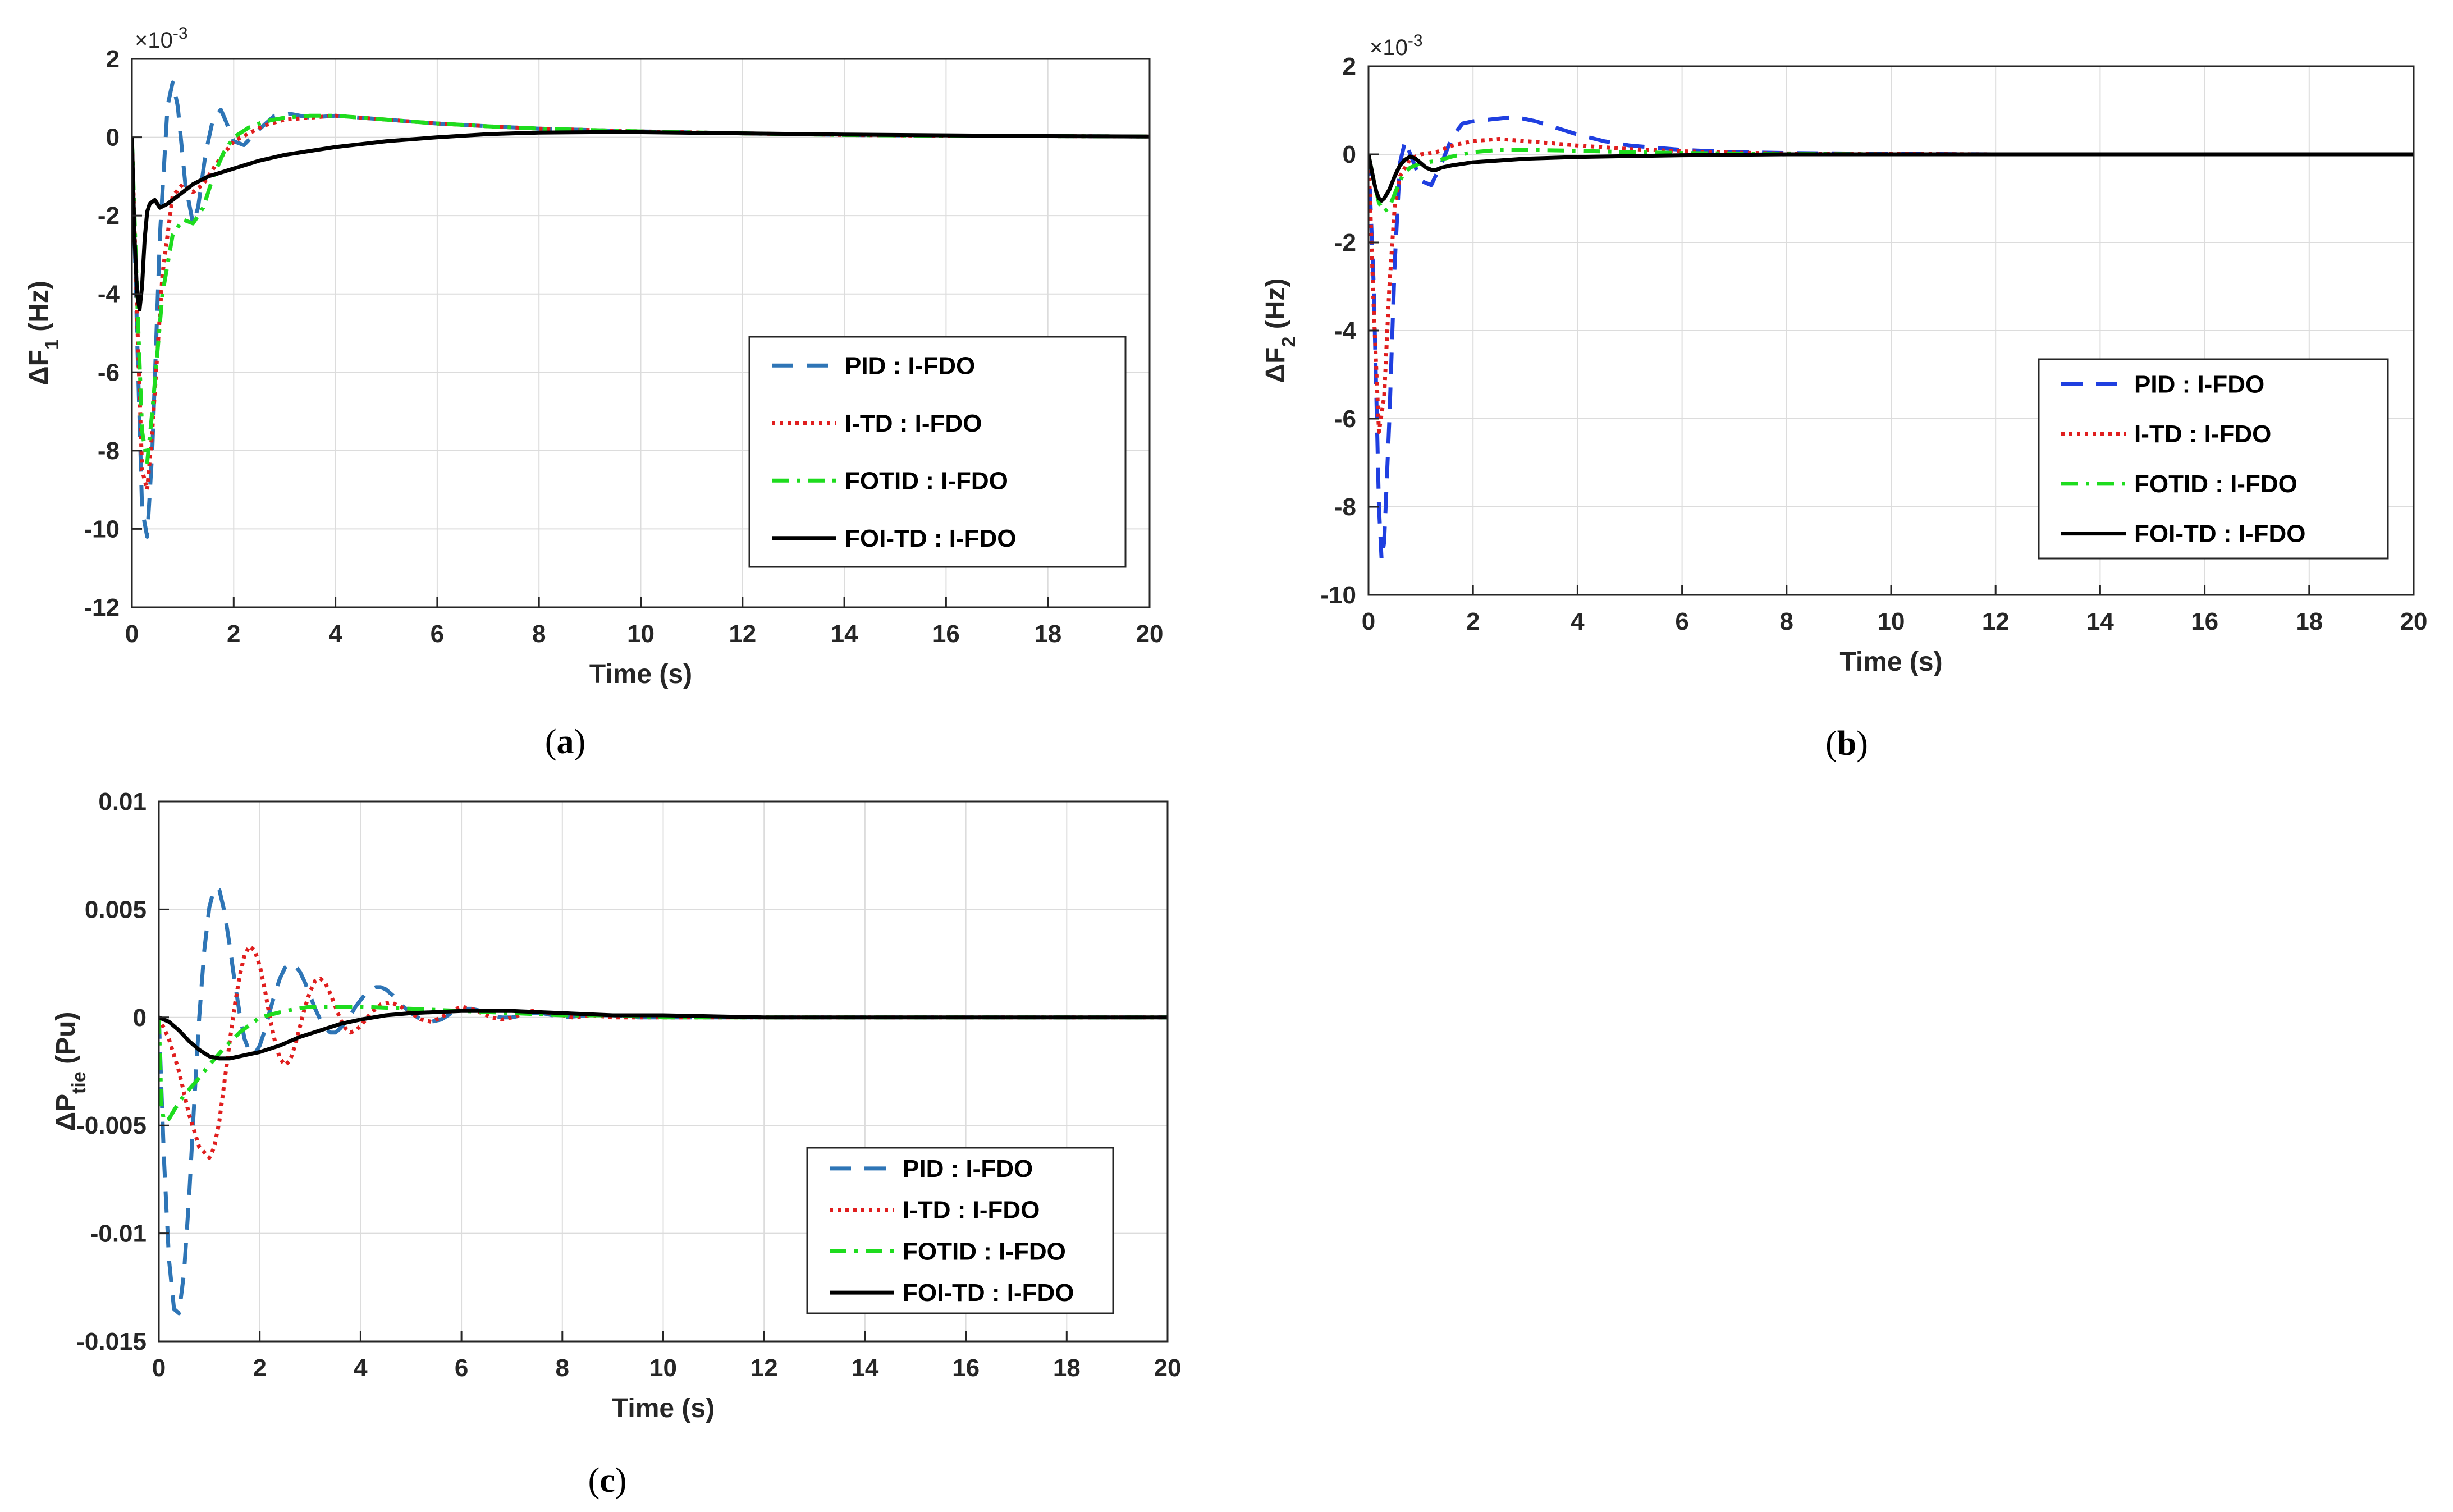 This screenshot has height=1512, width=2453. Describe the element at coordinates (111, 1341) in the screenshot. I see `y-tick-label: -0.015` at that location.